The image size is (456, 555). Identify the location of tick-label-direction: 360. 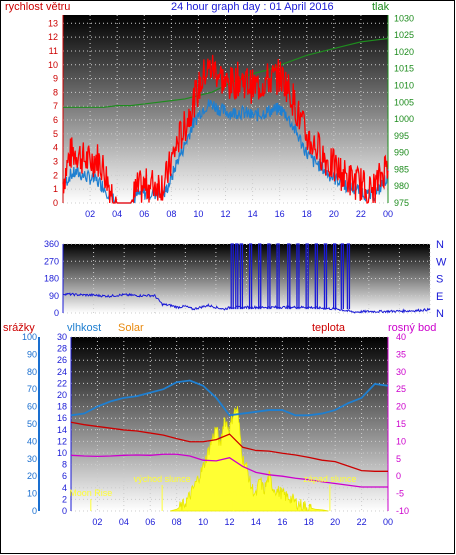
(51, 244).